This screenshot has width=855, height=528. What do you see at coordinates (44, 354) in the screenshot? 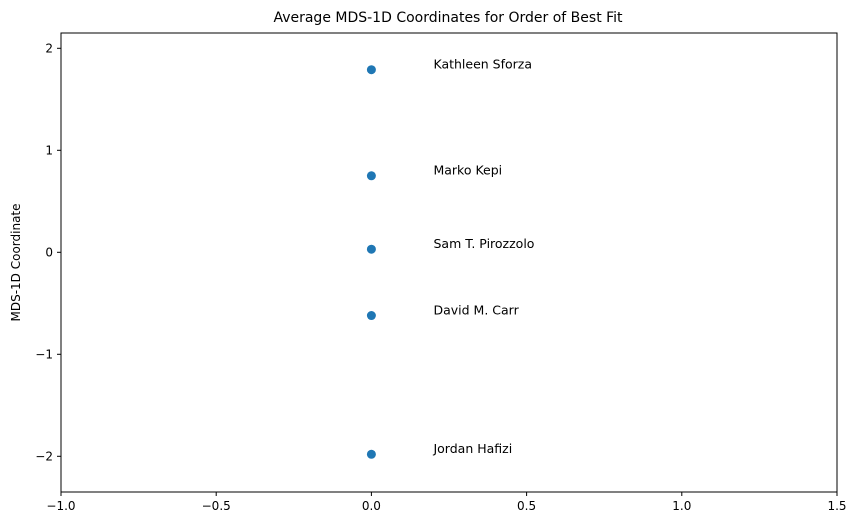
I see `y-tick-label: −1` at bounding box center [44, 354].